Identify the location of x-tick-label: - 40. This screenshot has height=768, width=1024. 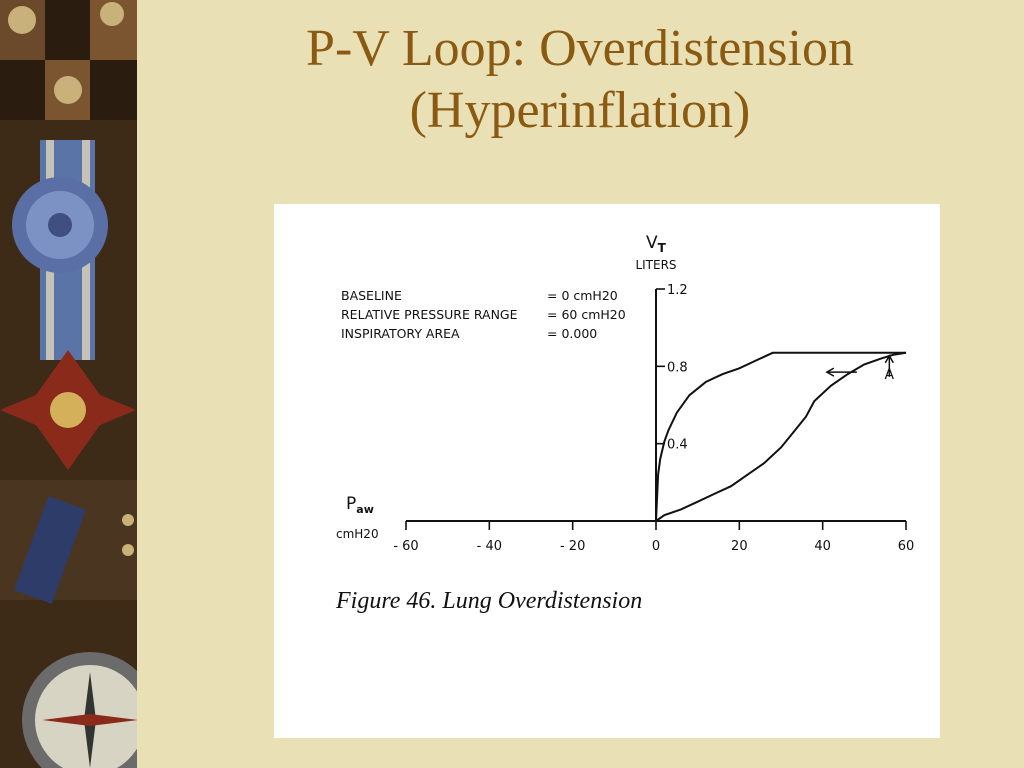
(489, 546).